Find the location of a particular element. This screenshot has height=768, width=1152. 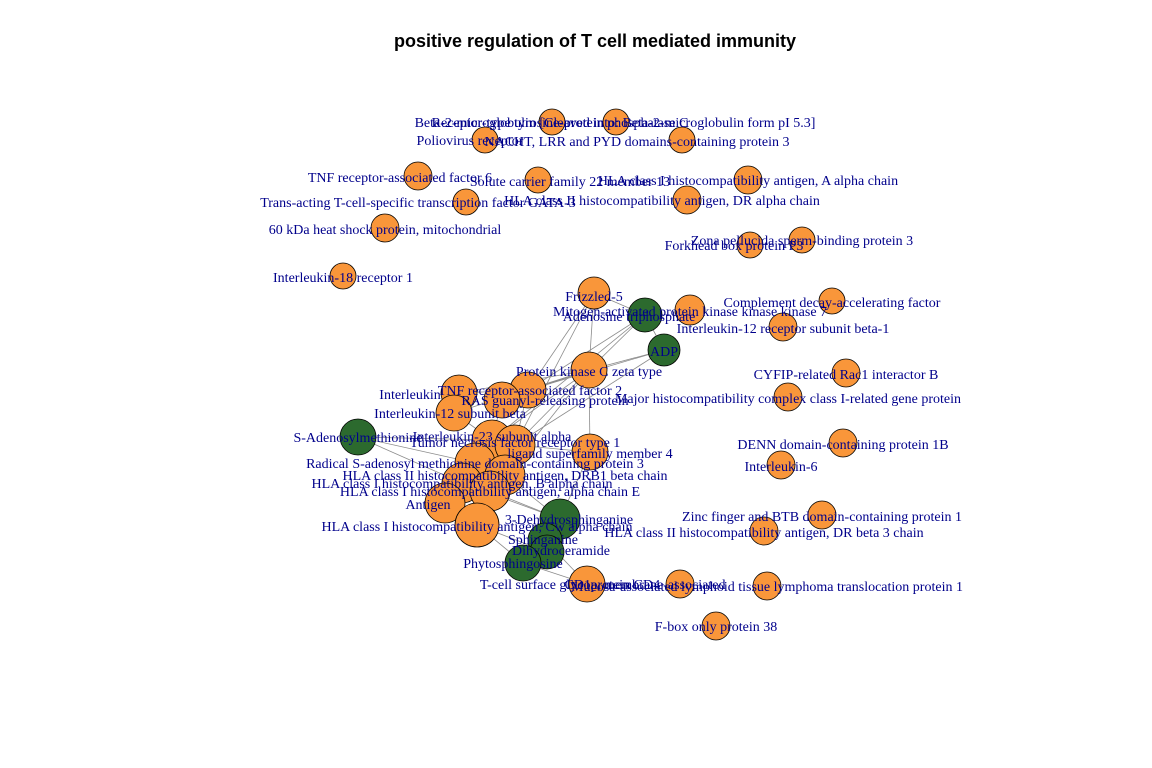

node-map3k7 is located at coordinates (690, 310).